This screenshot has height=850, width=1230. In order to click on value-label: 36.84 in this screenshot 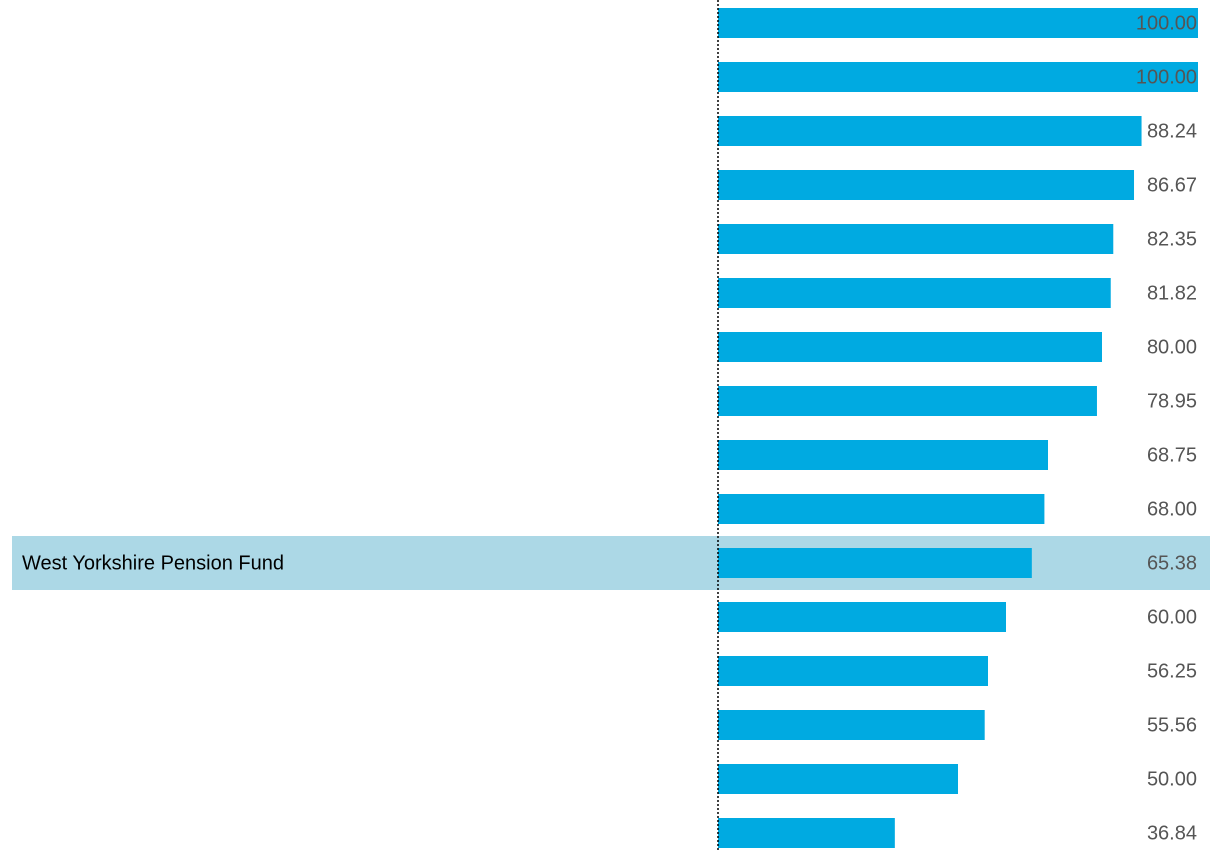, I will do `click(1172, 833)`.